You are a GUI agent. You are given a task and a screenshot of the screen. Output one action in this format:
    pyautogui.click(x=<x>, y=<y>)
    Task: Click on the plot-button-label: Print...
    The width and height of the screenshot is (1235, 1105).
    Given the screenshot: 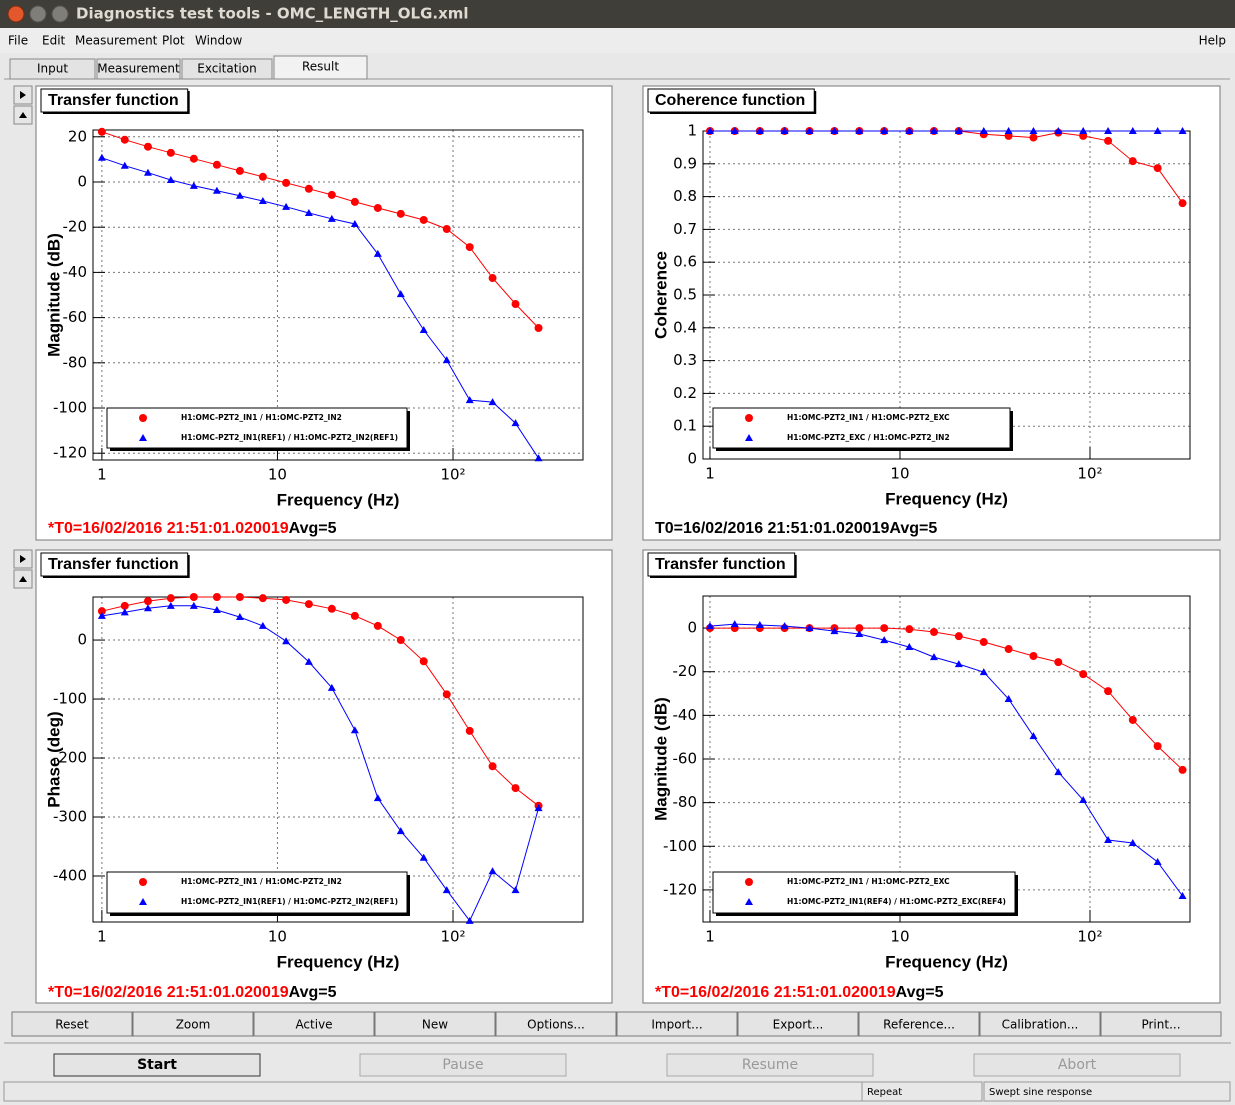 What is the action you would take?
    pyautogui.click(x=1160, y=1025)
    